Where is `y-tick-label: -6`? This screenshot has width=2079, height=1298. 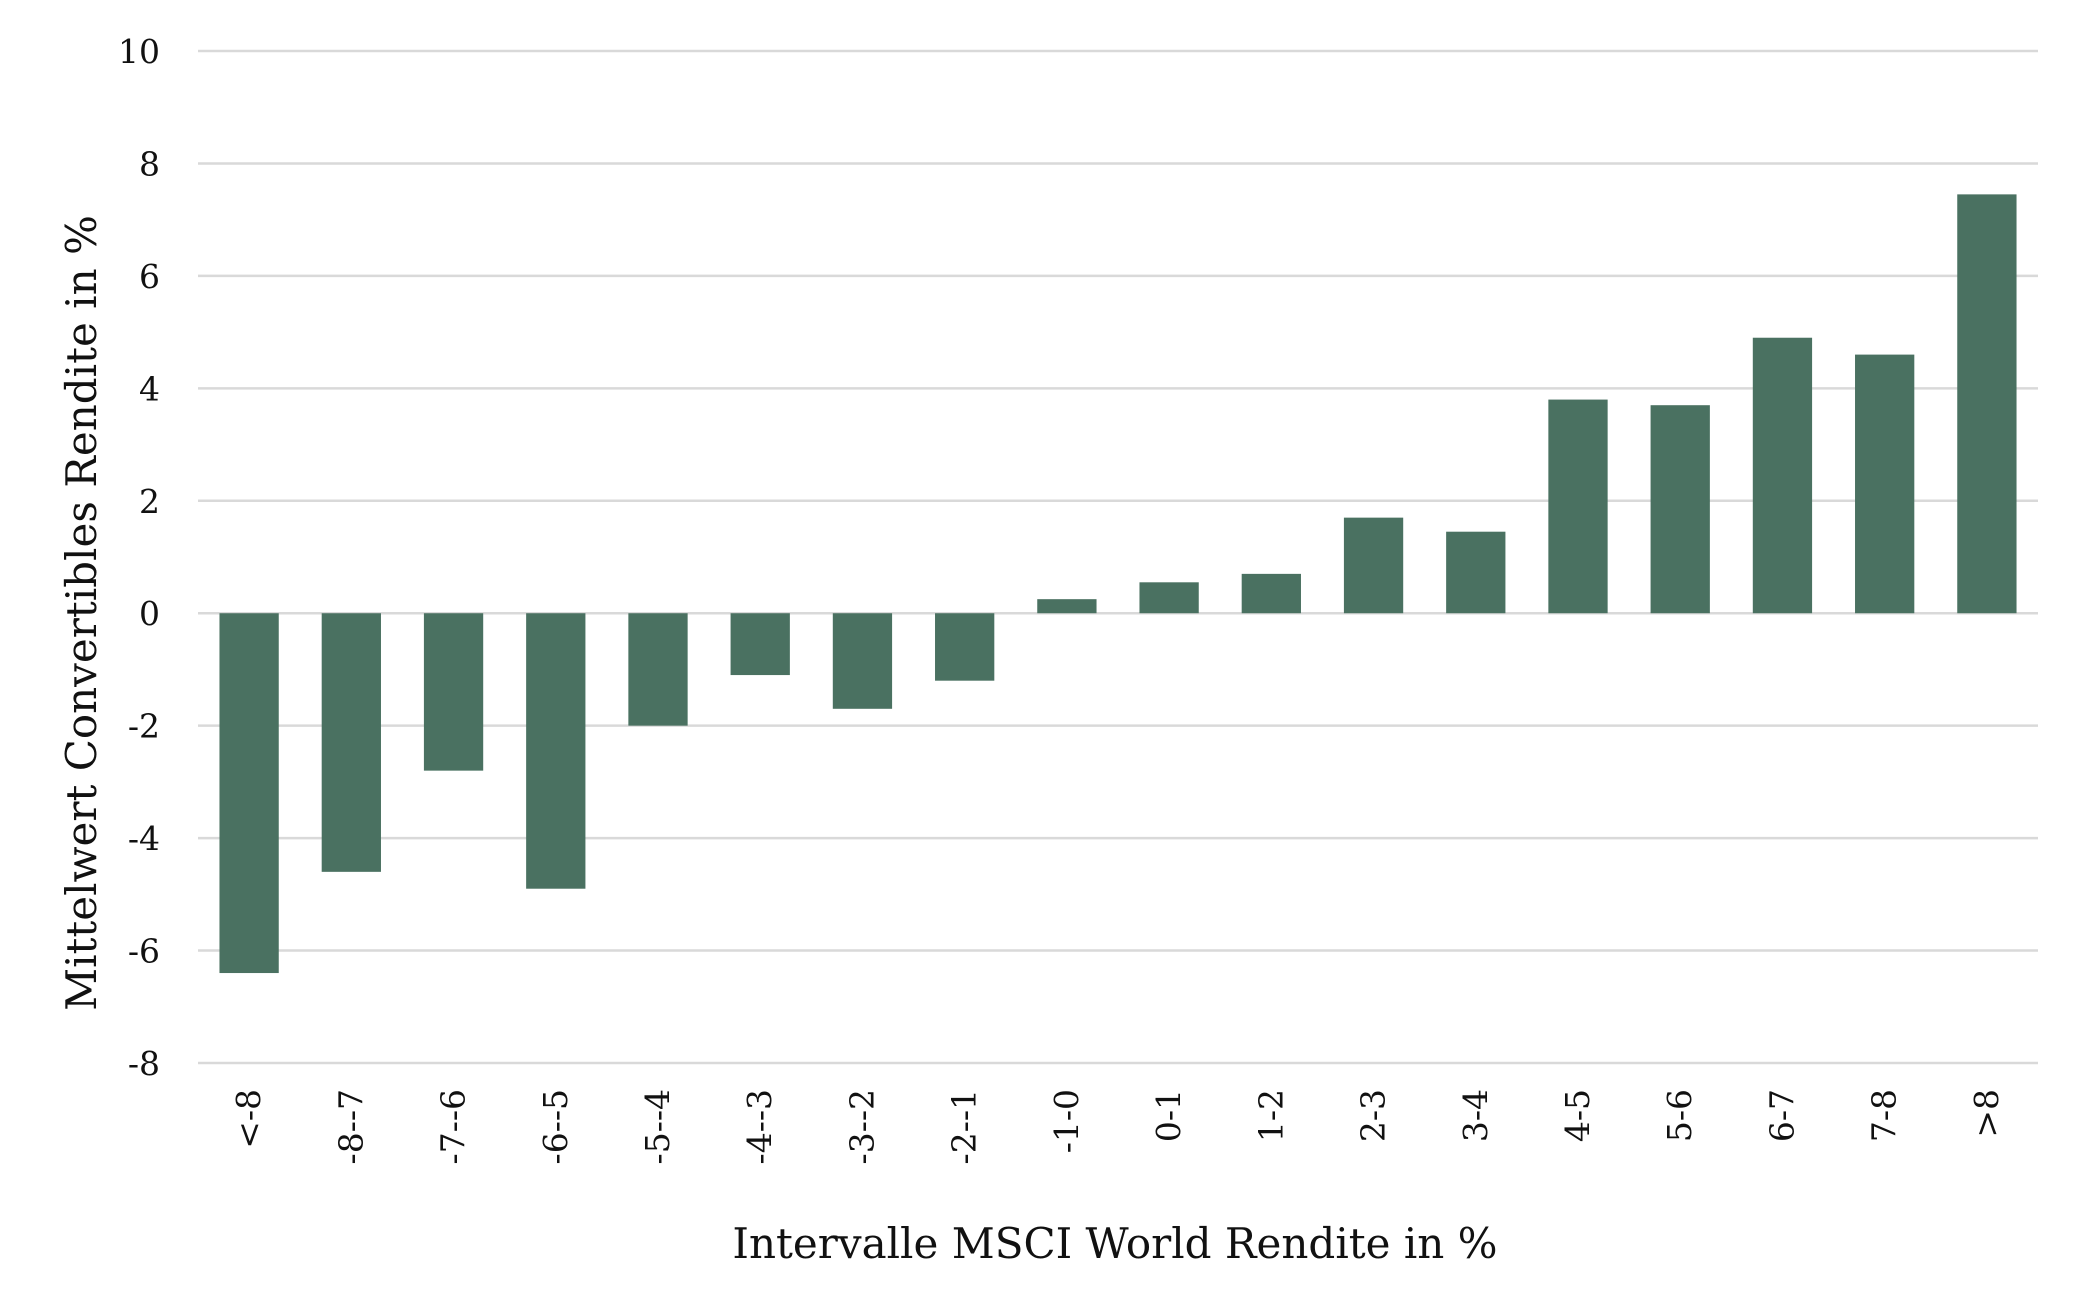
y-tick-label: -6 is located at coordinates (144, 951).